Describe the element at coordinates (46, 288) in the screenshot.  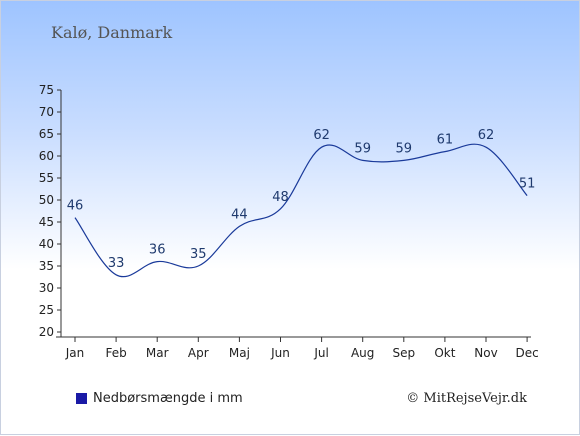
I see `y-tick-label: 30` at that location.